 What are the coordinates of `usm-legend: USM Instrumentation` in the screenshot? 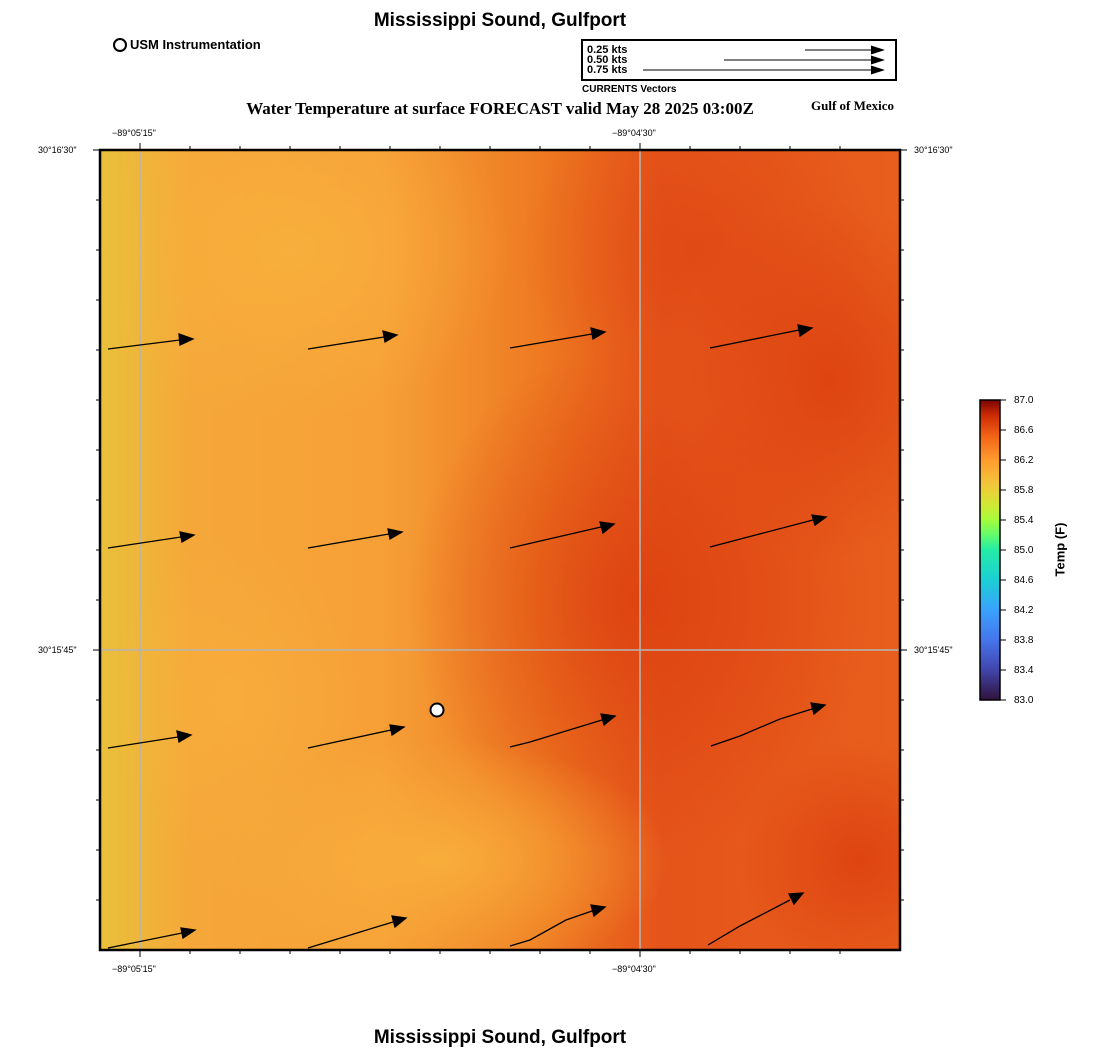 It's located at (187, 44).